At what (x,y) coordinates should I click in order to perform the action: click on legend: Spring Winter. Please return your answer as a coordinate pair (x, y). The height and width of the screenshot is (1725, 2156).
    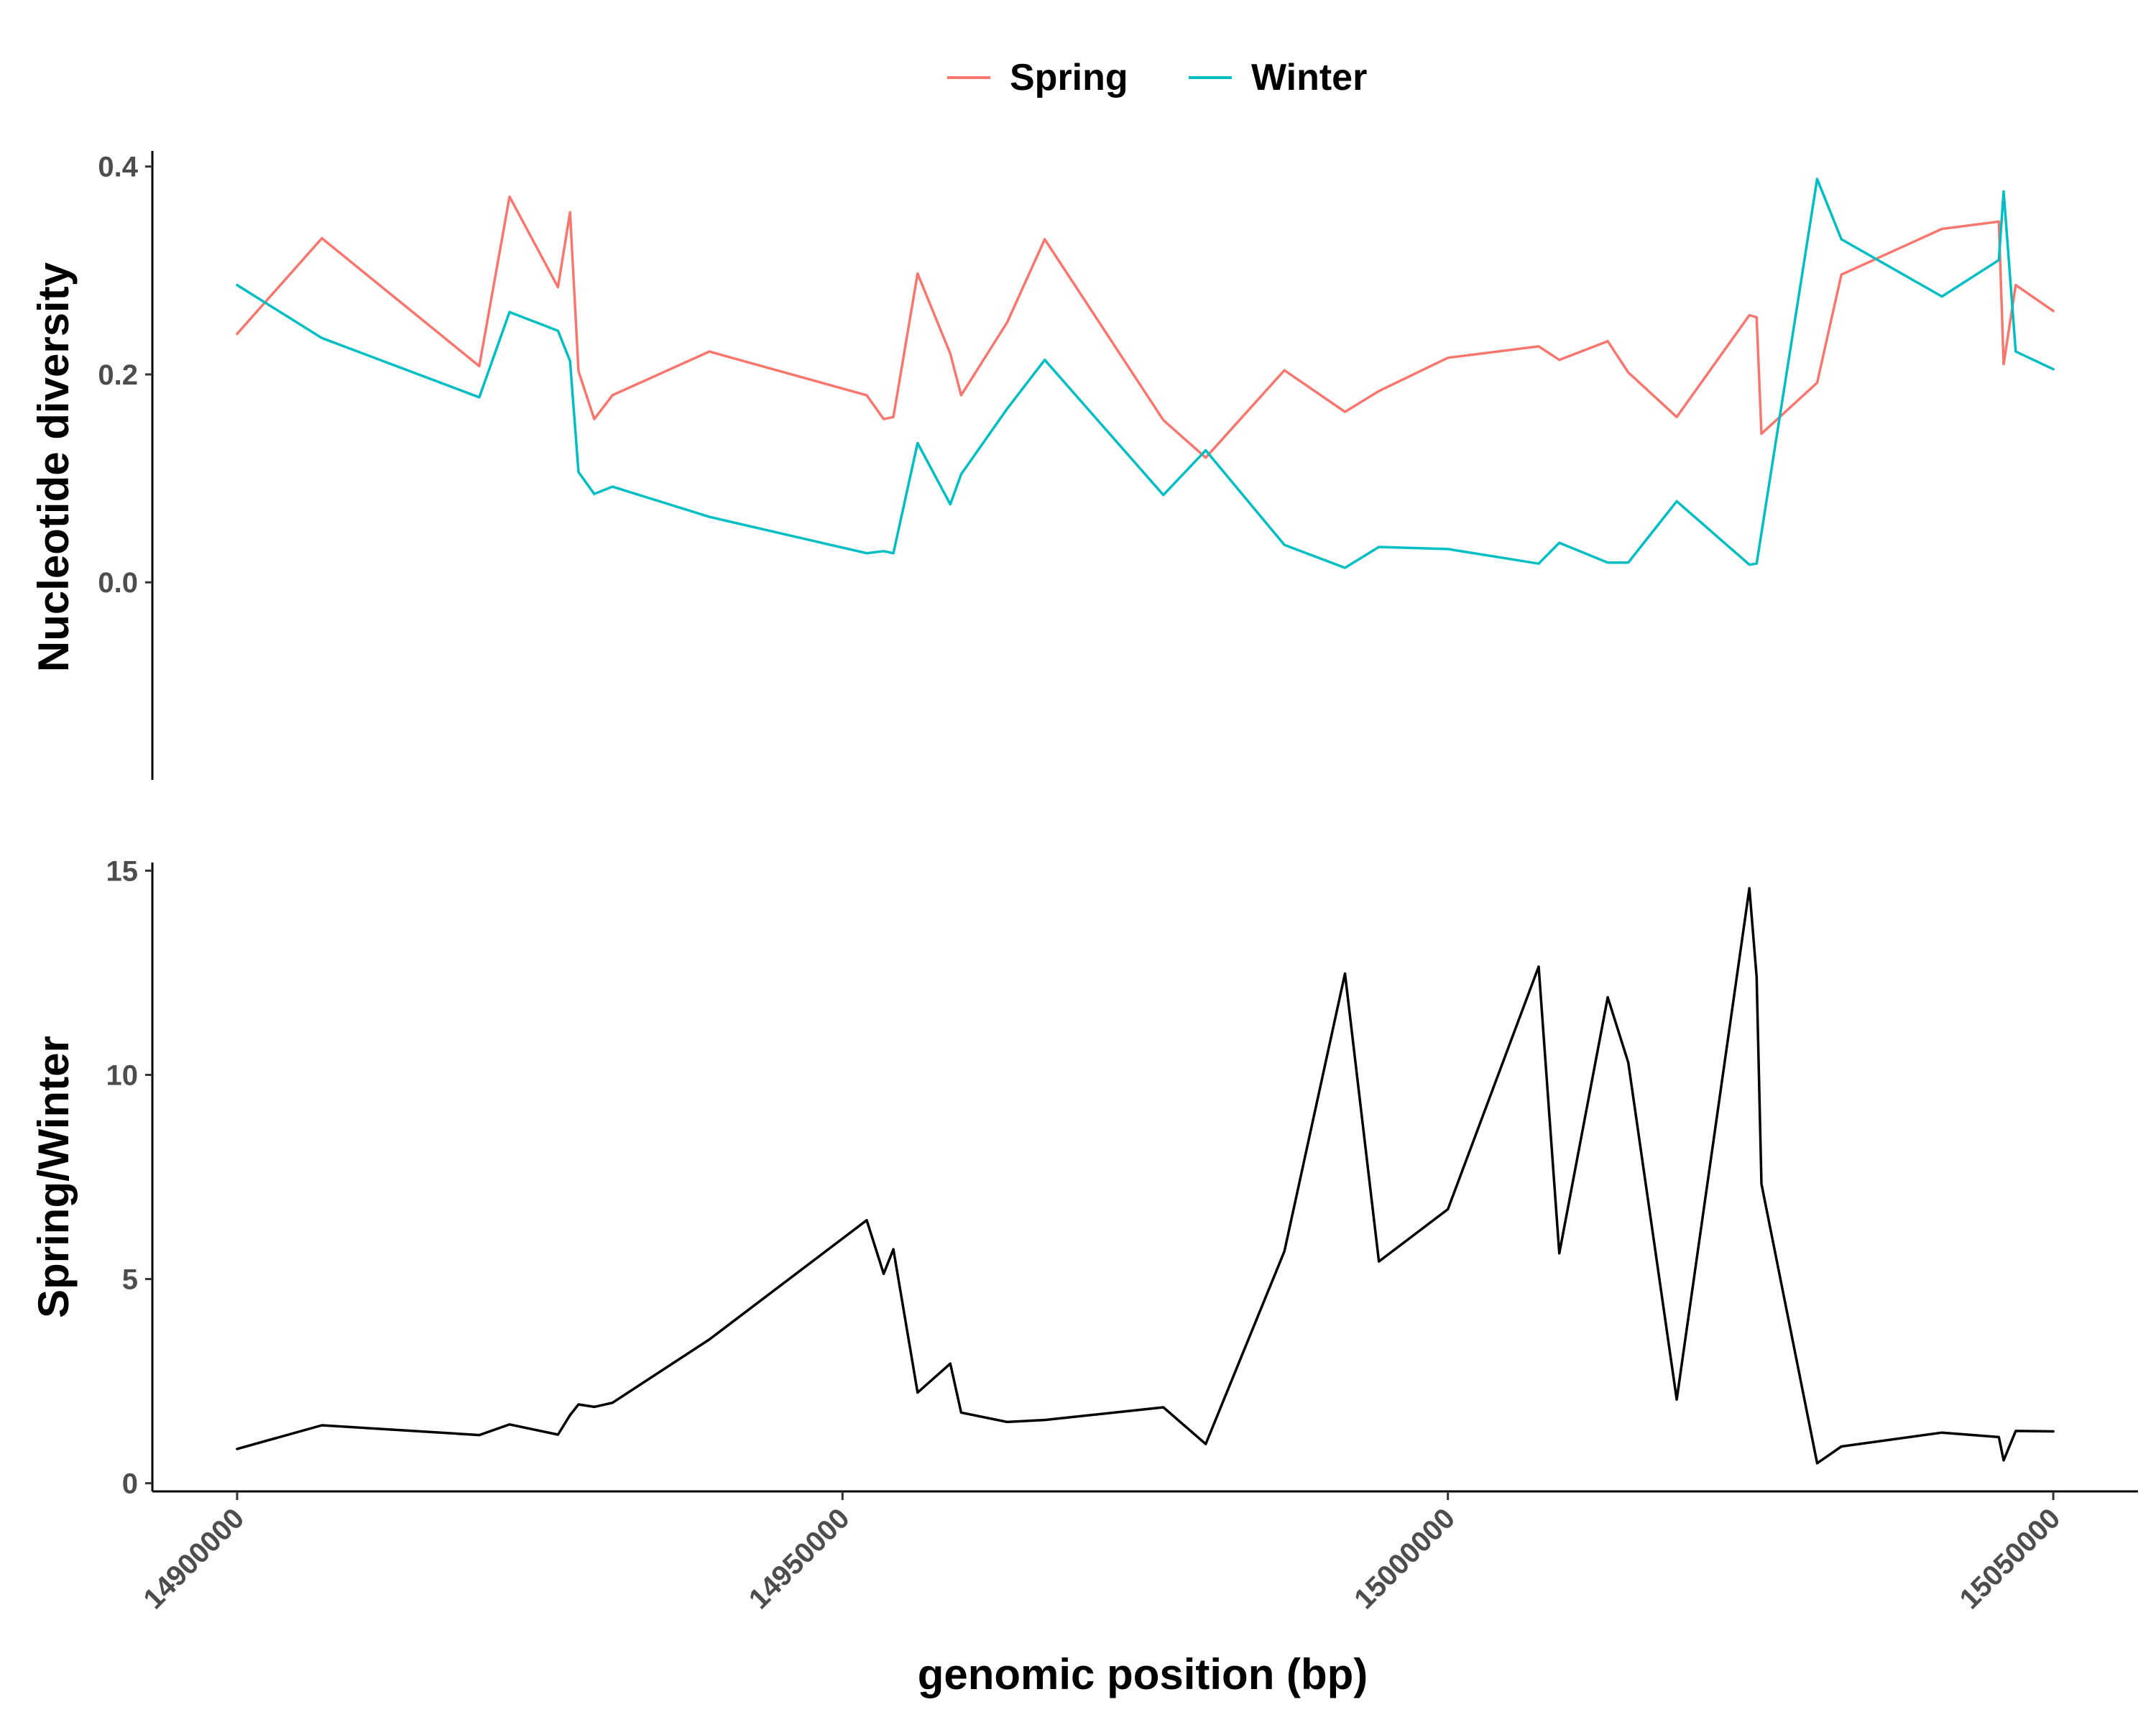
    Looking at the image, I should click on (1157, 77).